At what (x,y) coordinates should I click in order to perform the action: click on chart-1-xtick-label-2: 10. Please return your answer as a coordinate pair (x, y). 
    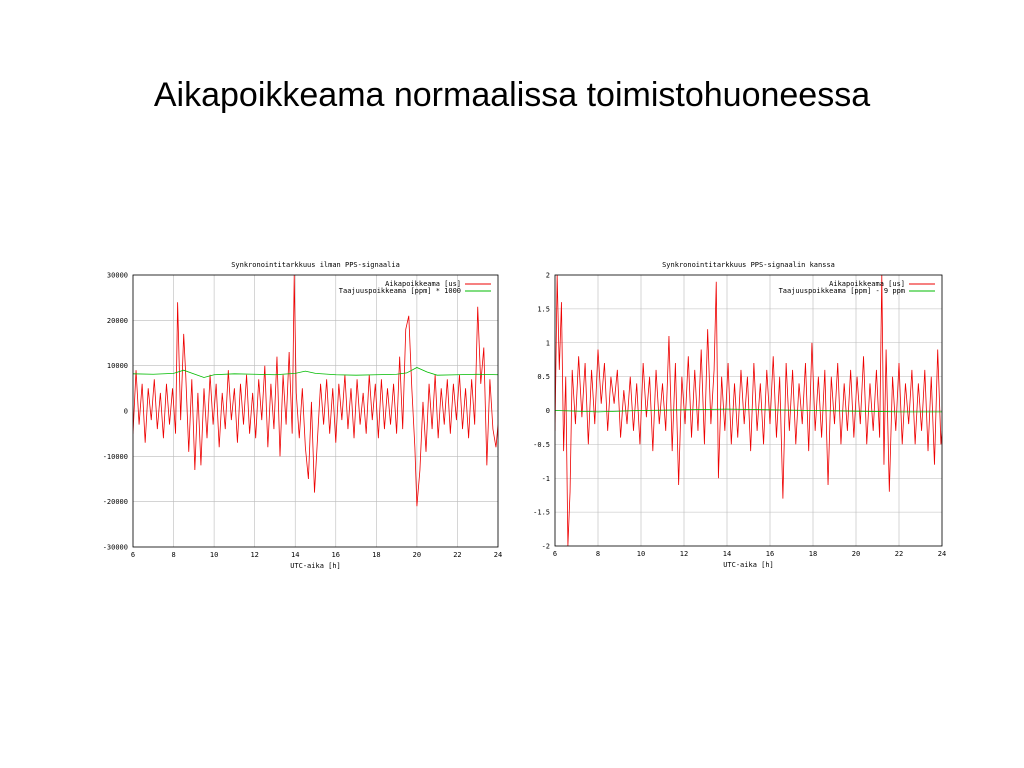
    Looking at the image, I should click on (641, 554).